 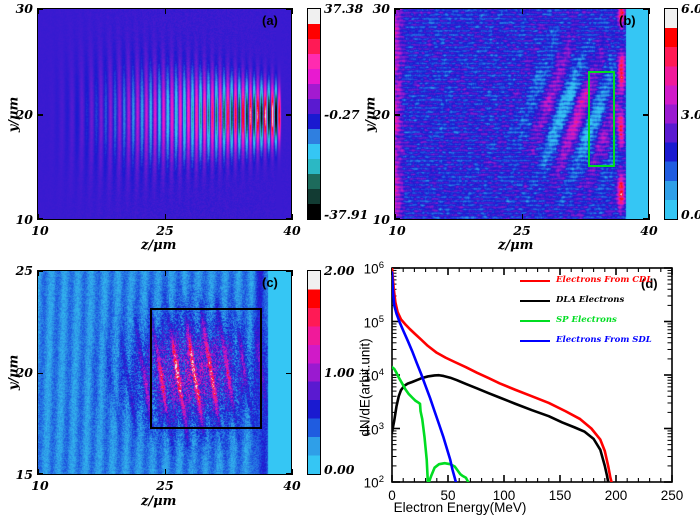 What do you see at coordinates (270, 282) in the screenshot?
I see `panel-c-label: (c)` at bounding box center [270, 282].